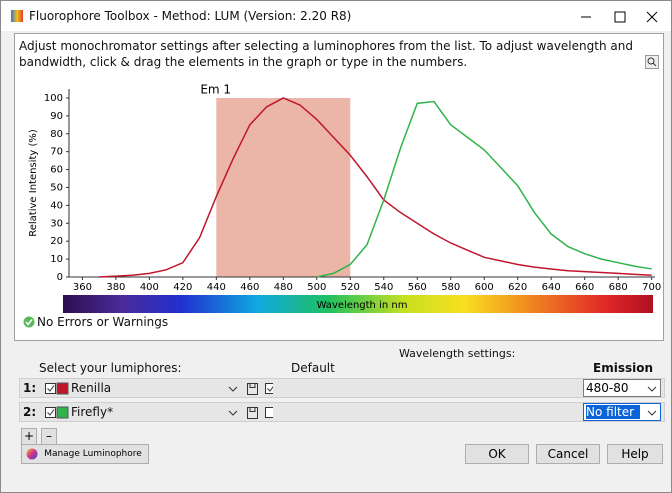 Image resolution: width=672 pixels, height=493 pixels. I want to click on x-tick-label: 440, so click(216, 287).